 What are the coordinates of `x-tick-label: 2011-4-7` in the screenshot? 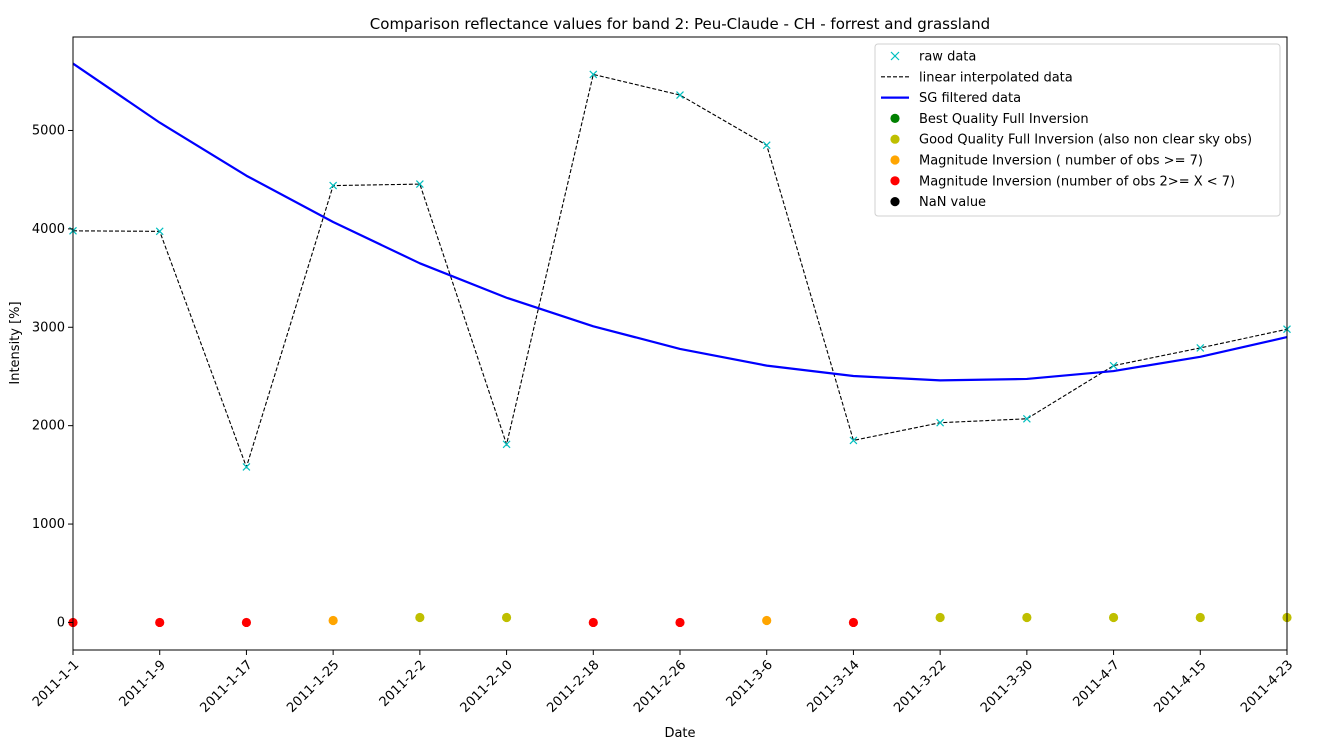 It's located at (1096, 684).